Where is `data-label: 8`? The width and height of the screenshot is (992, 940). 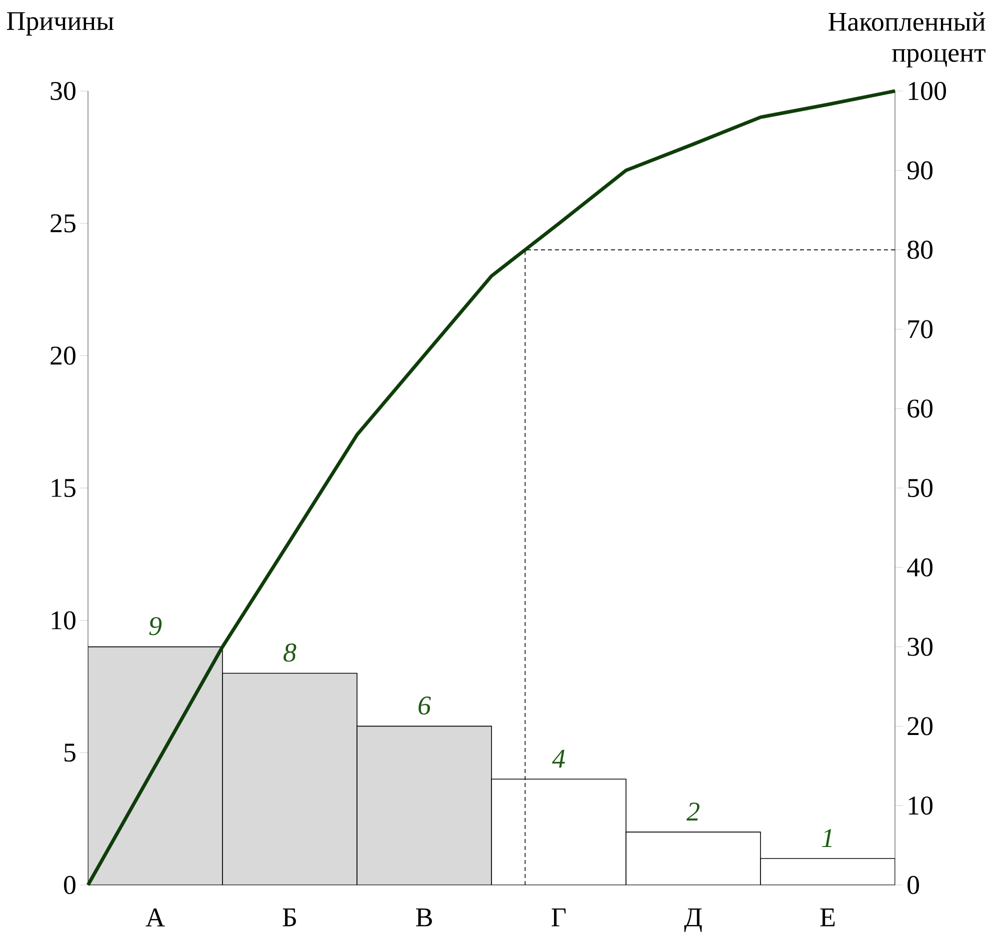
data-label: 8 is located at coordinates (290, 653).